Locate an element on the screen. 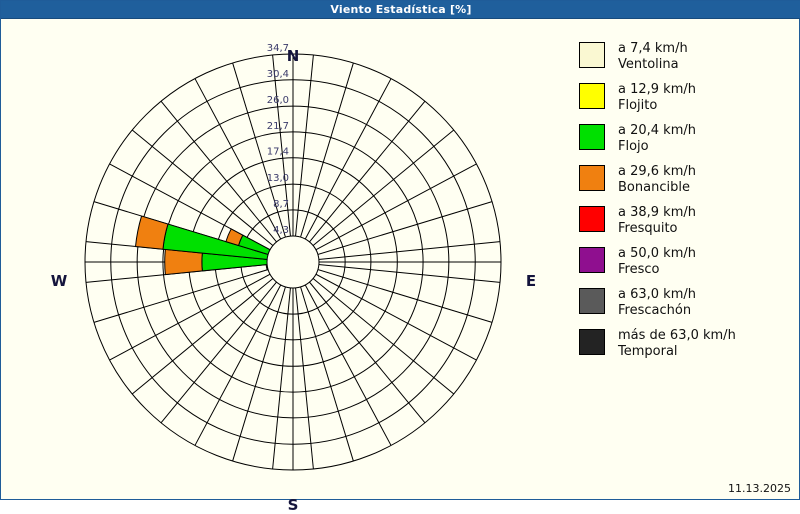 The height and width of the screenshot is (514, 800). legend-item: a 29,6 km/h Bonancible is located at coordinates (686, 180).